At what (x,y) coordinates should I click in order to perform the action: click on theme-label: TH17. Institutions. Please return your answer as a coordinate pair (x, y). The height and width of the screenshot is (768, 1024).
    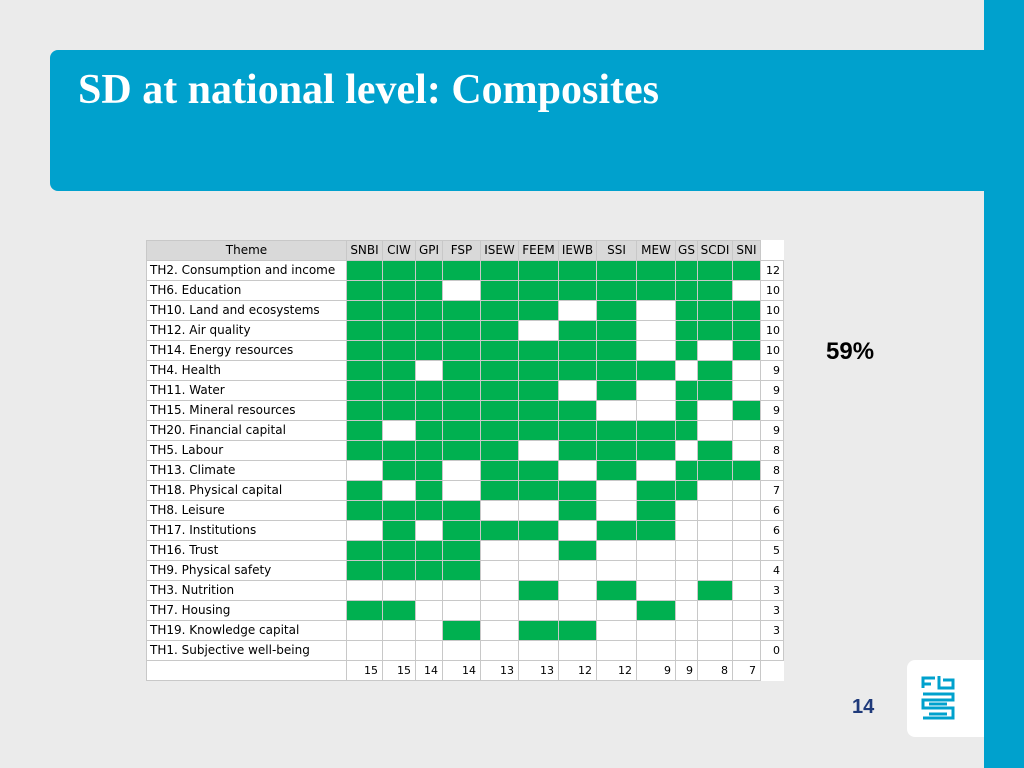
    Looking at the image, I should click on (246, 530).